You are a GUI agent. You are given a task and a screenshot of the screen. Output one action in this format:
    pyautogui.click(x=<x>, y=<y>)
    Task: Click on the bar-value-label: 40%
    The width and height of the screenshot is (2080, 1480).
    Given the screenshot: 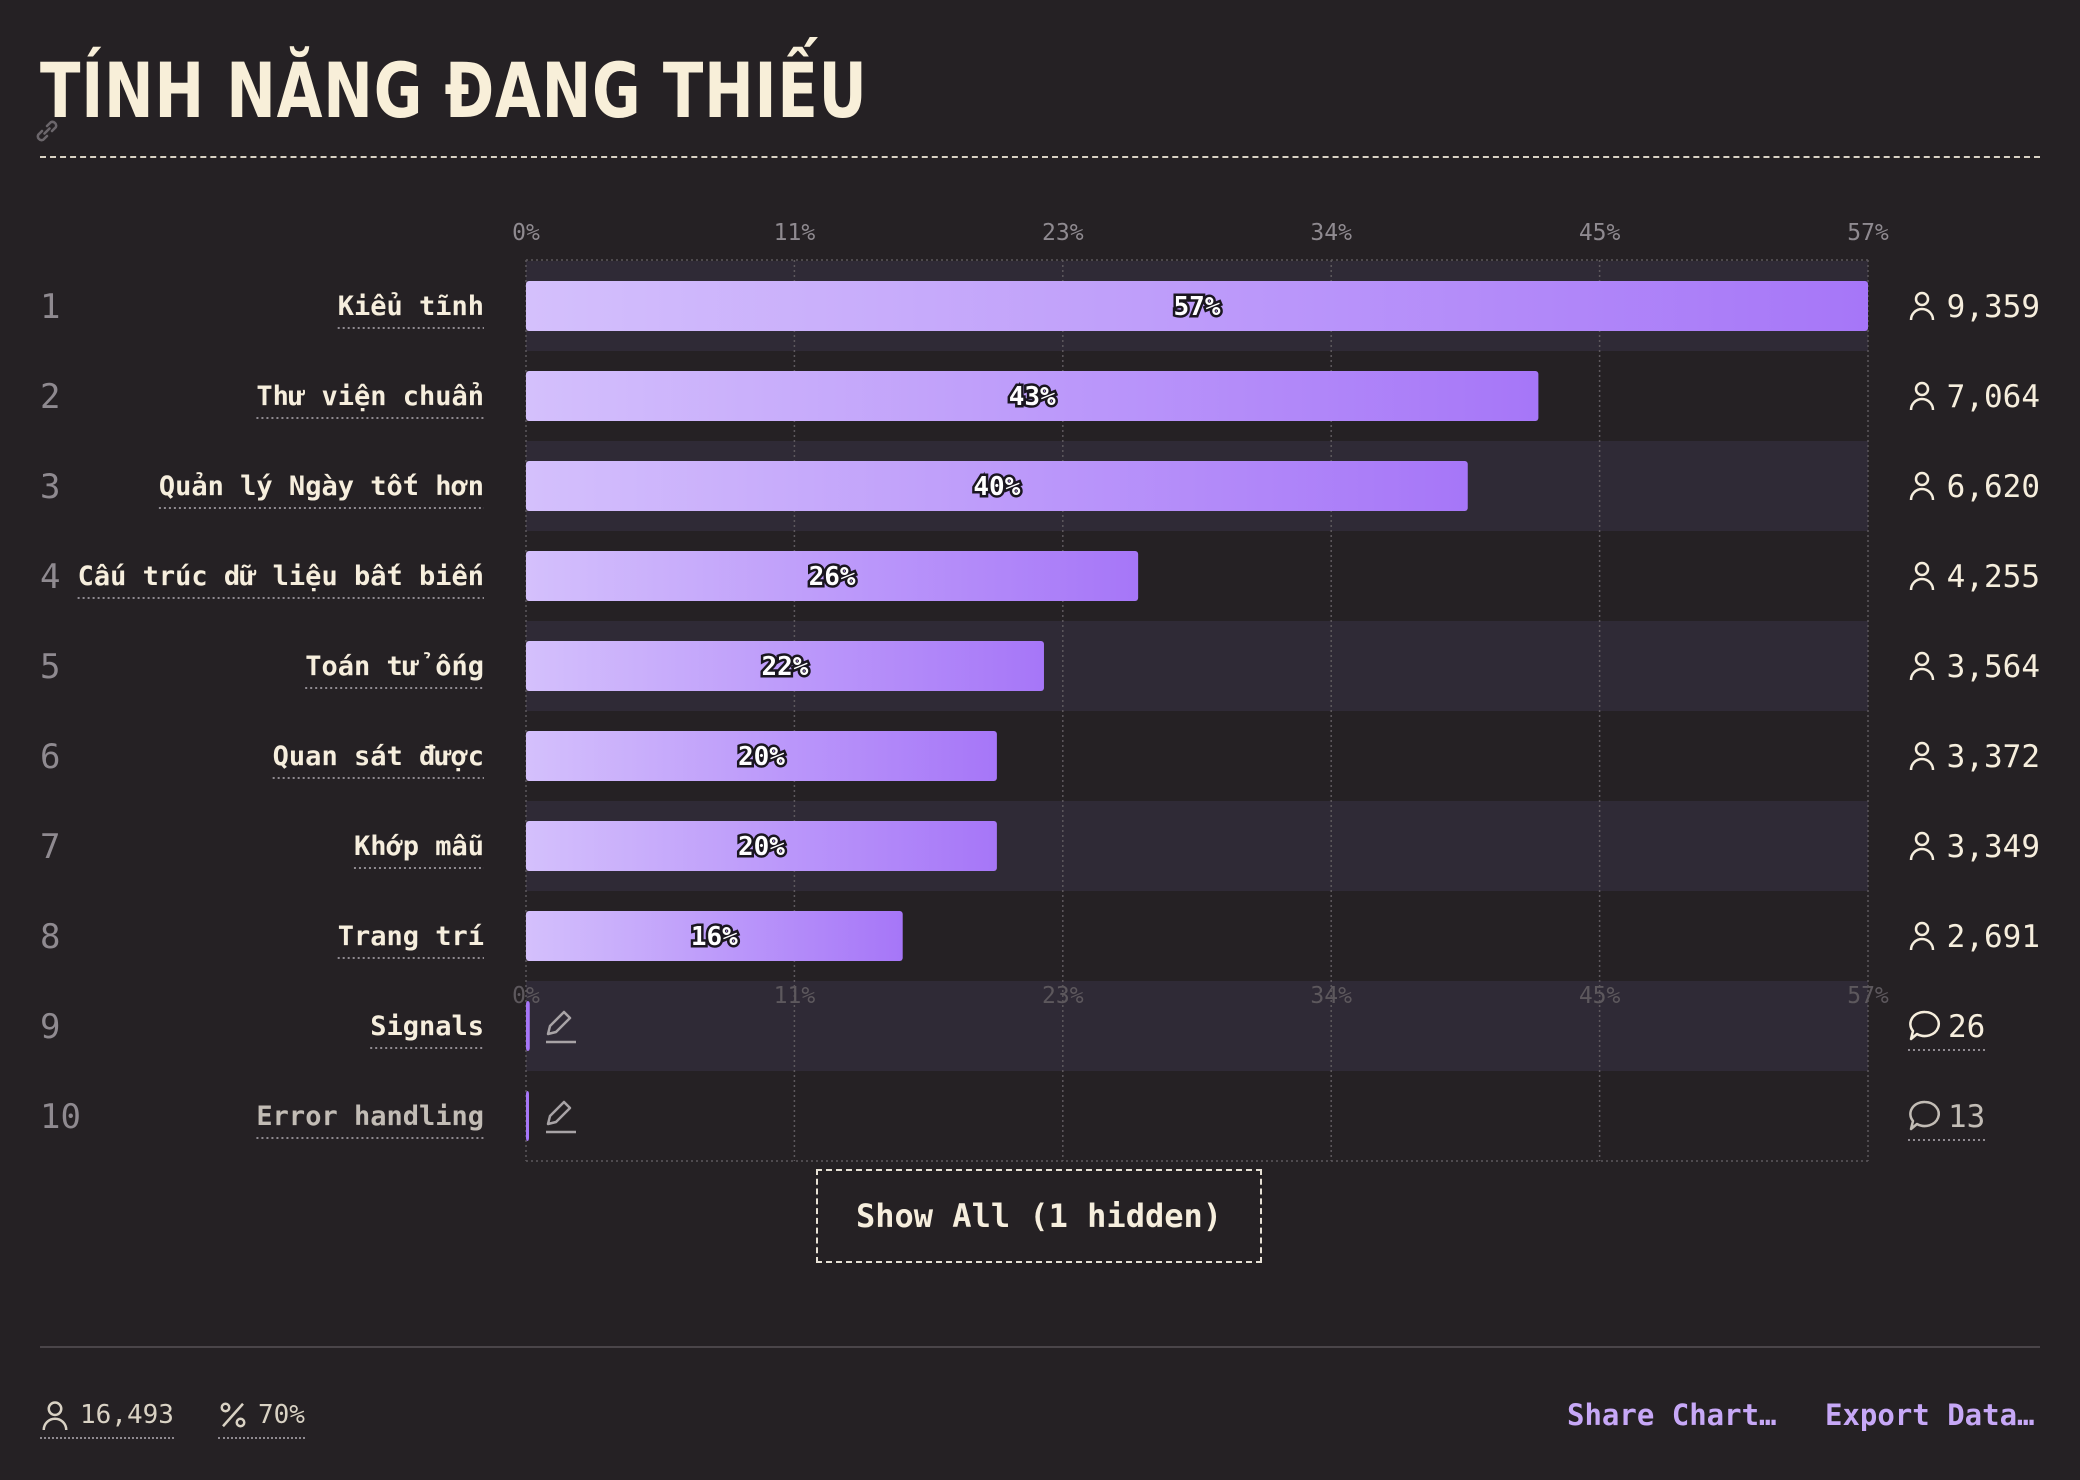 What is the action you would take?
    pyautogui.click(x=996, y=487)
    